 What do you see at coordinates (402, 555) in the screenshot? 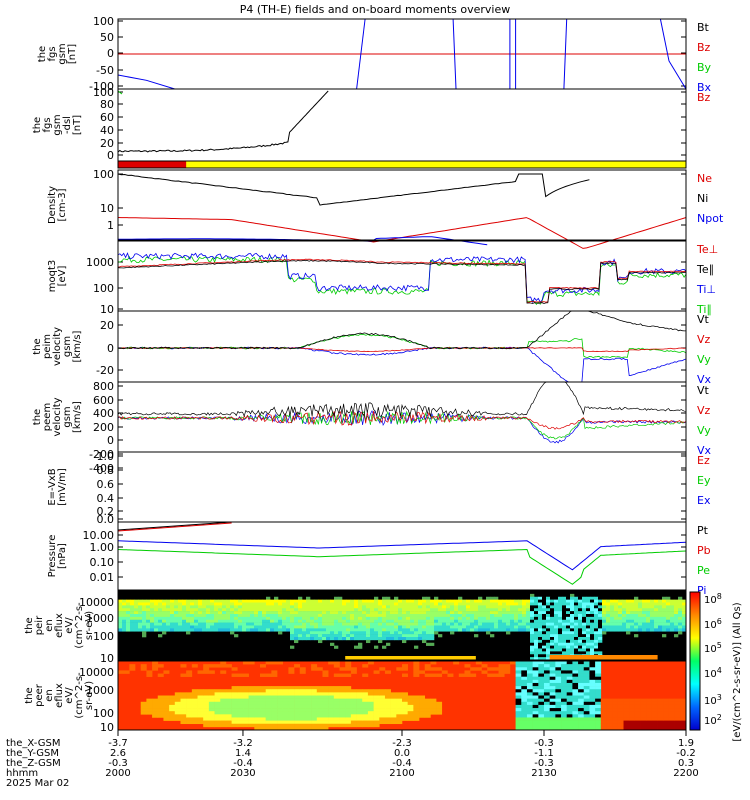
I see `pi-line` at bounding box center [402, 555].